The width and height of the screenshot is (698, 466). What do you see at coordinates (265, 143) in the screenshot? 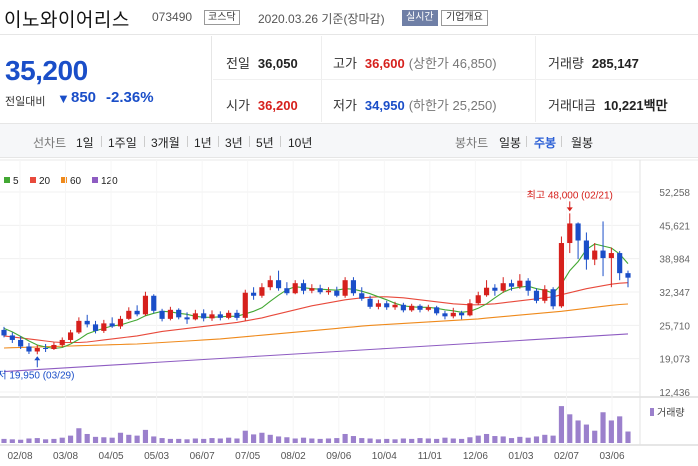
I see `period-5y: 5년` at bounding box center [265, 143].